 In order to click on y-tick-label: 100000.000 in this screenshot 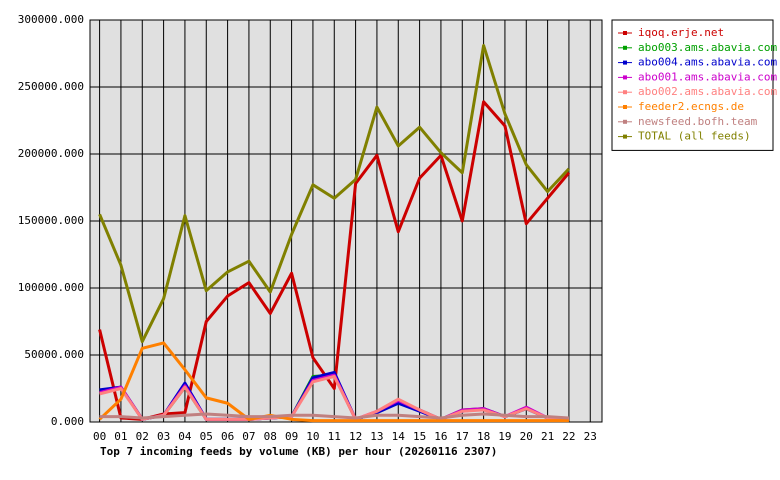, I will do `click(51, 287)`.